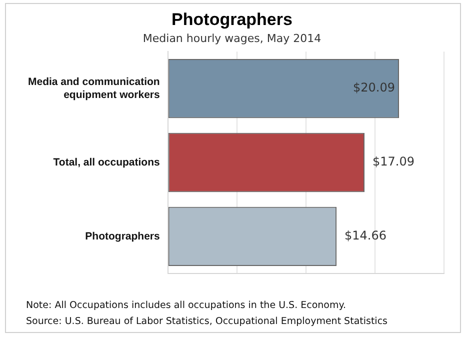  Describe the element at coordinates (106, 162) in the screenshot. I see `y-tick-label: Total, all occupations` at that location.